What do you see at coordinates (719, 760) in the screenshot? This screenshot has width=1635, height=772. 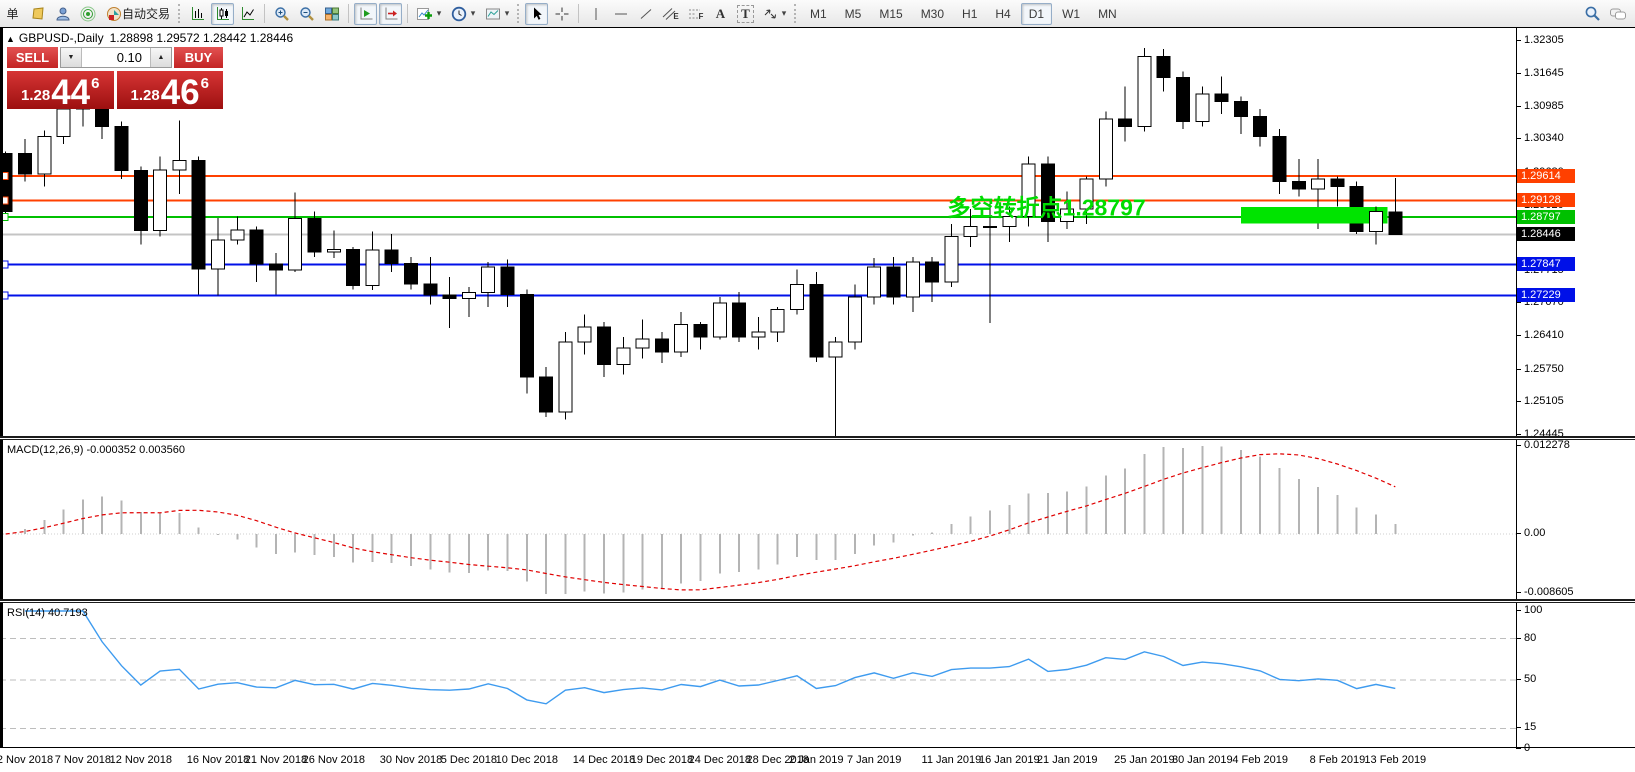 I see `date-tick-label: 24 Dec 2018` at bounding box center [719, 760].